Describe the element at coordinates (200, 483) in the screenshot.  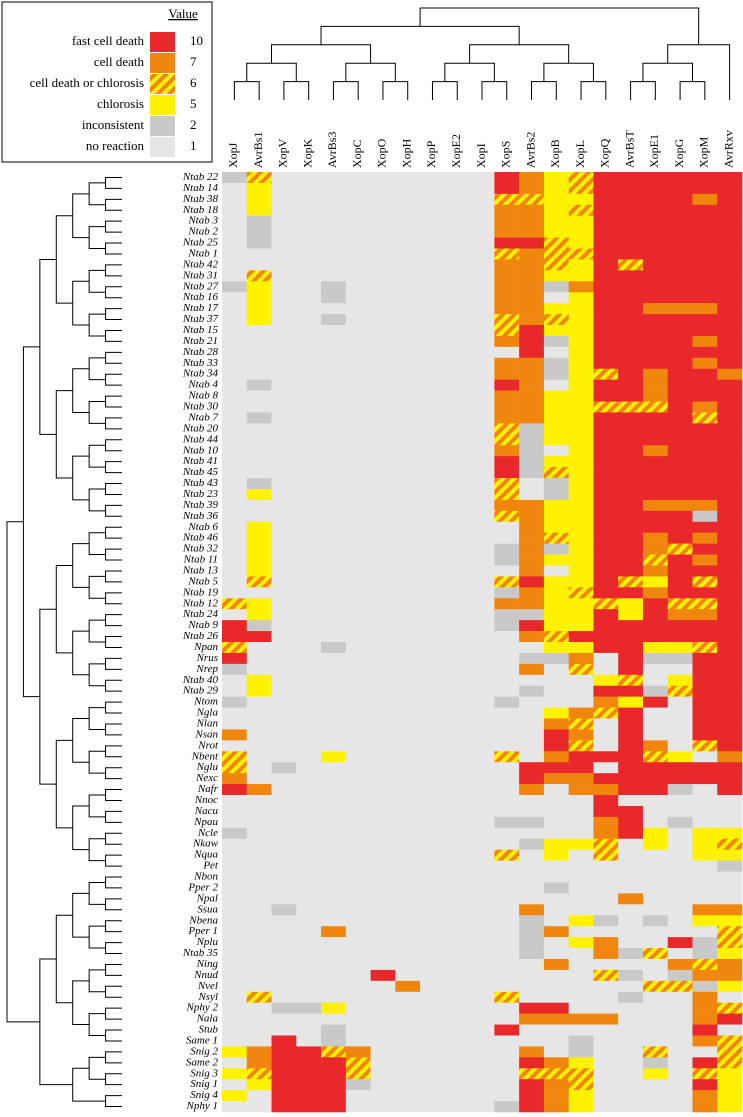
I see `row-label: Ntab 43` at that location.